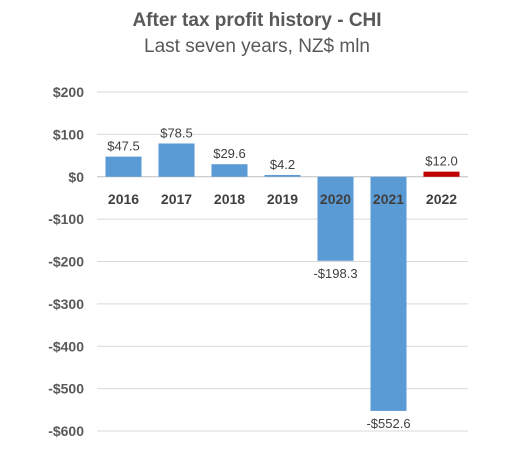 The image size is (514, 472). What do you see at coordinates (66, 219) in the screenshot?
I see `y-tick-label: -$100` at bounding box center [66, 219].